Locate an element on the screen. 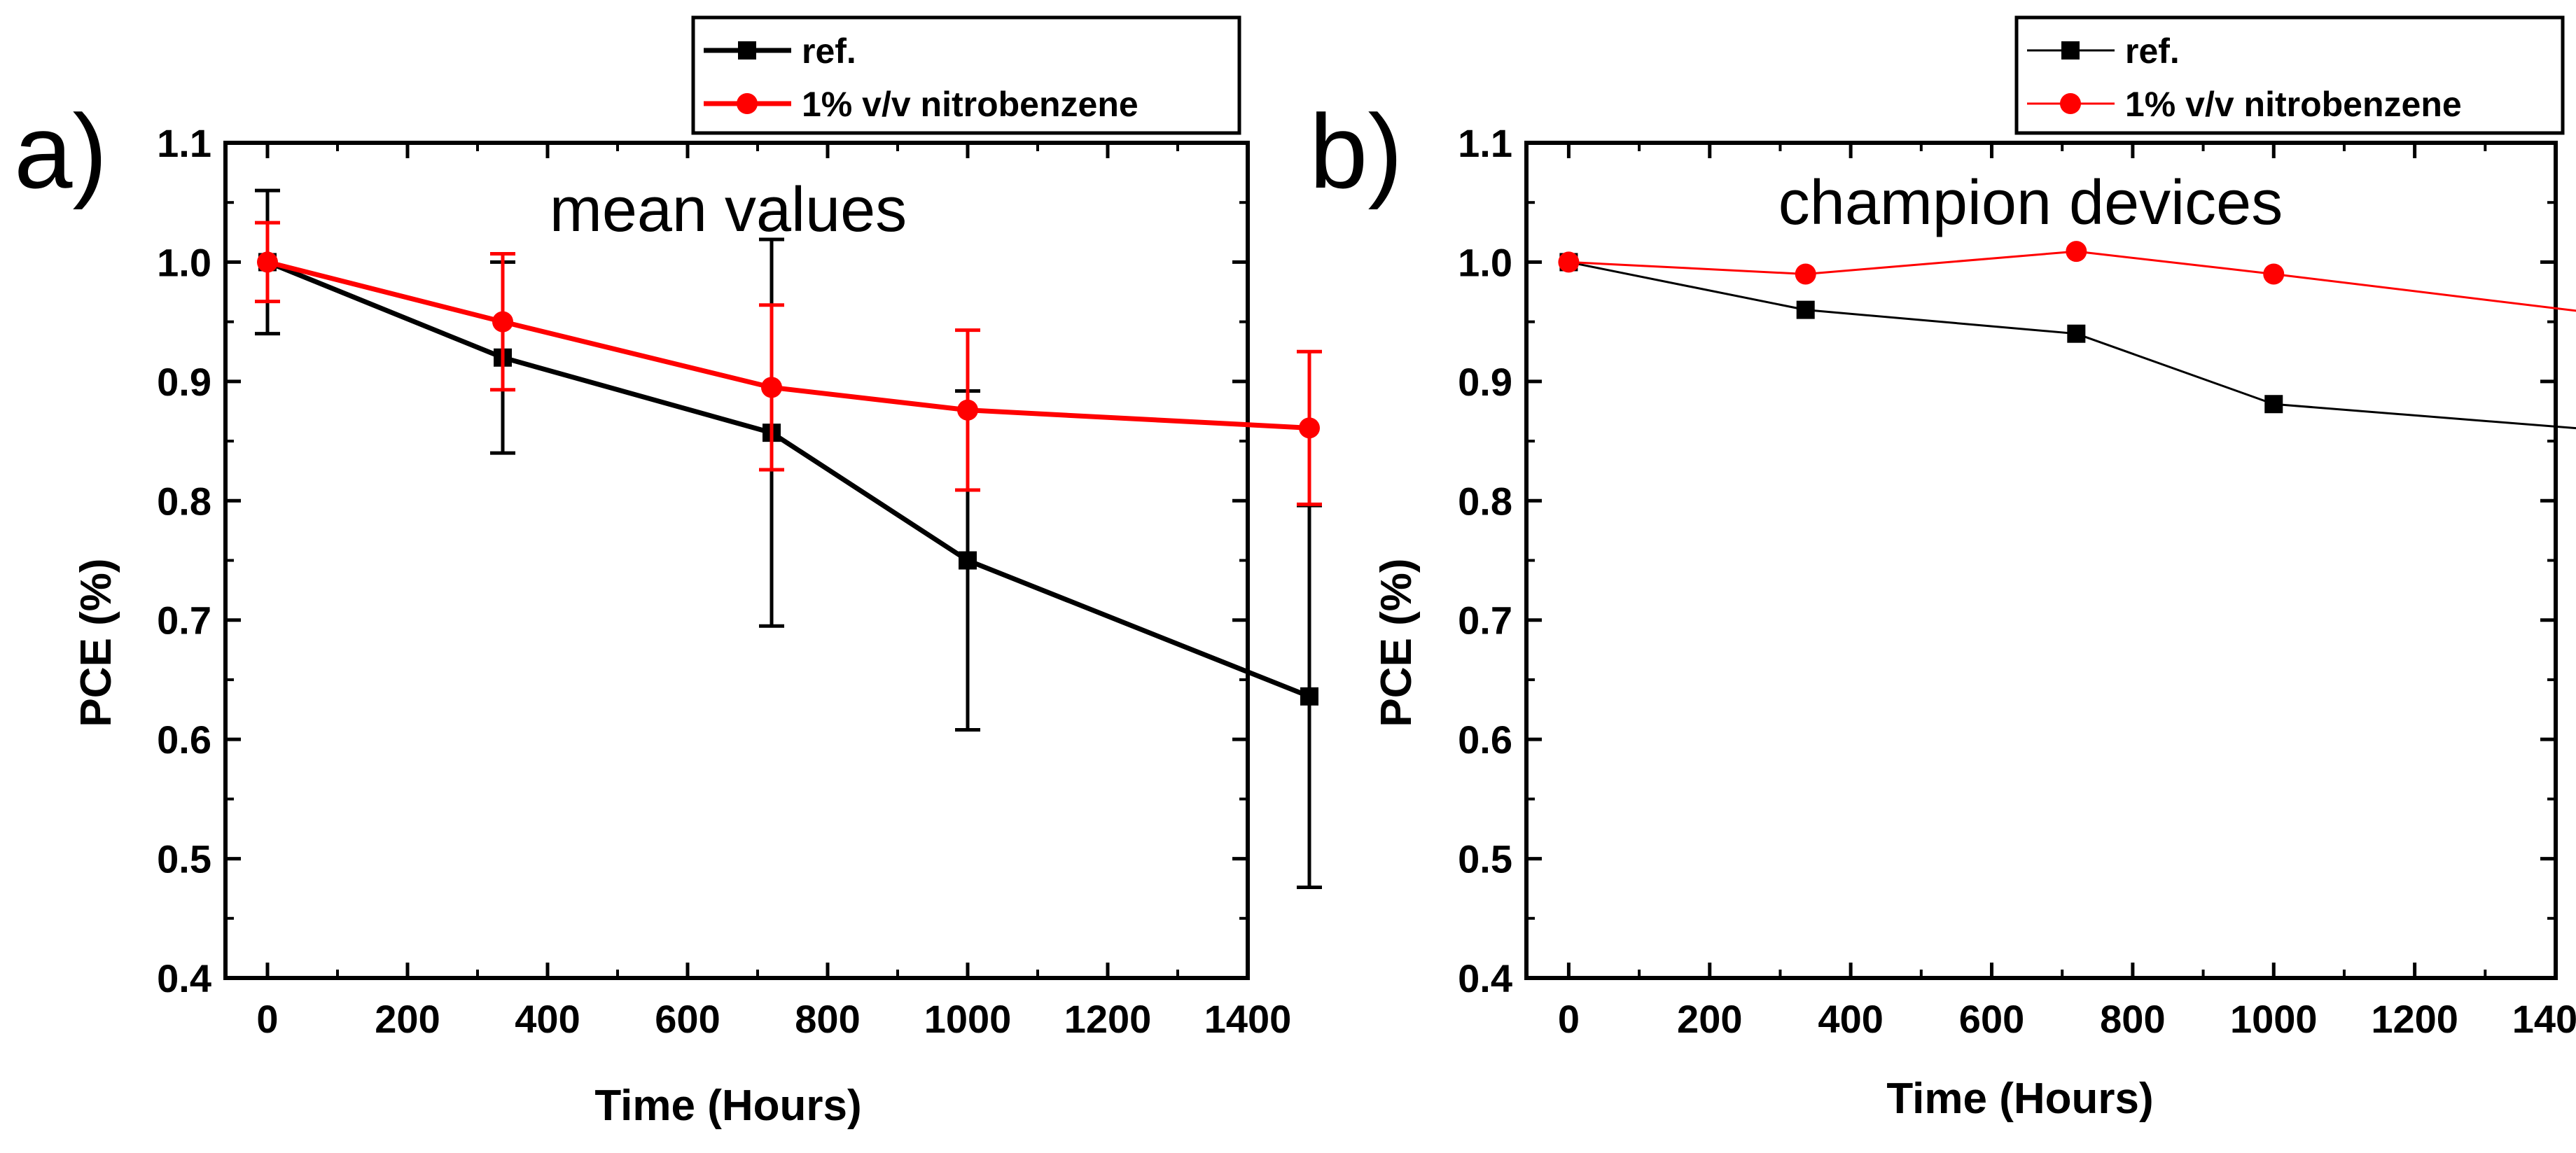 This screenshot has height=1153, width=2576. panel-b-legend-box is located at coordinates (2289, 75).